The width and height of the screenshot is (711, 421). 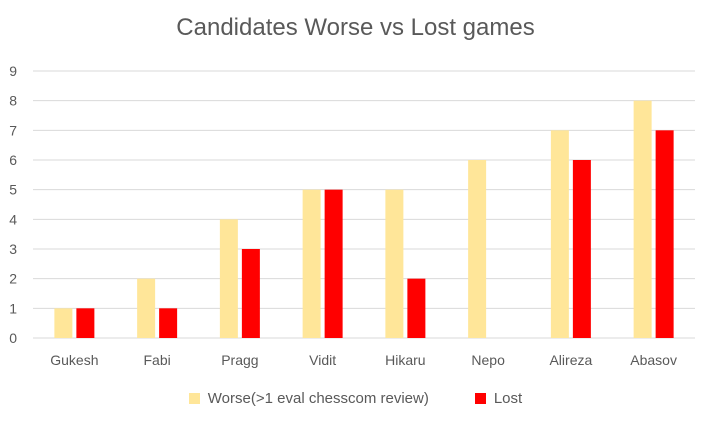 I want to click on bar-lost-abasov, so click(x=664, y=234).